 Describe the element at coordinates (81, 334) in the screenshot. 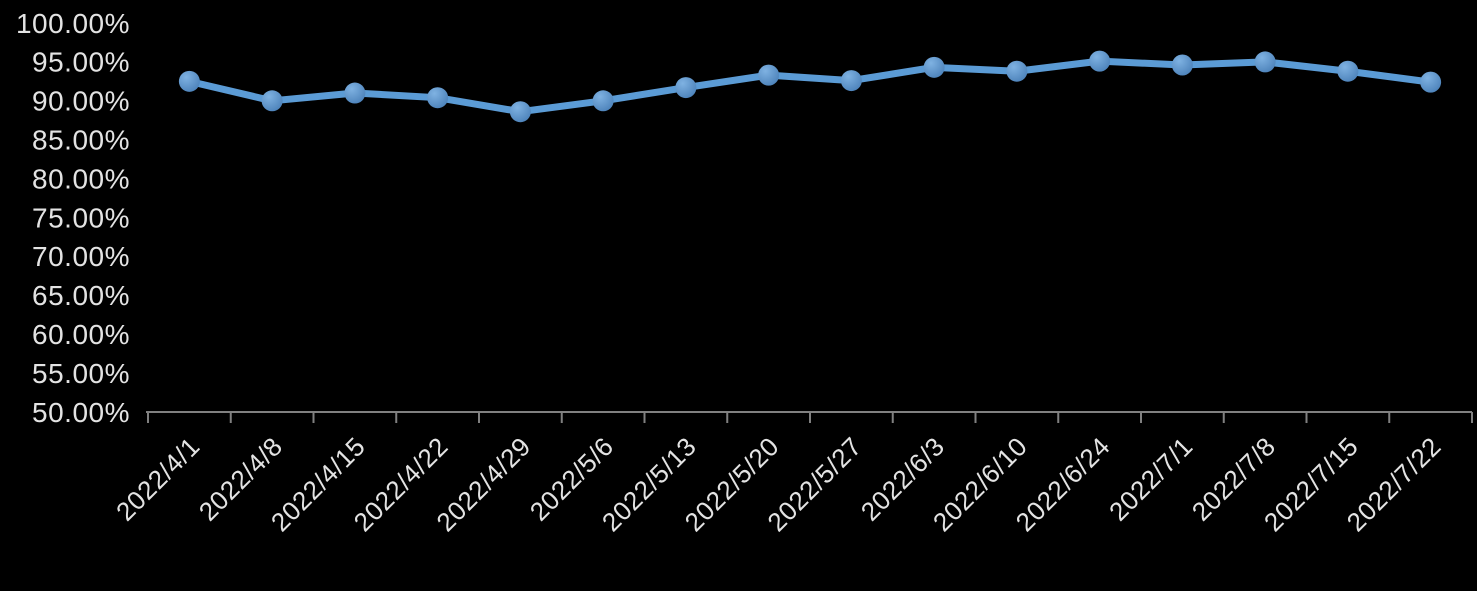

I see `y-axis-label: 60.00%` at that location.